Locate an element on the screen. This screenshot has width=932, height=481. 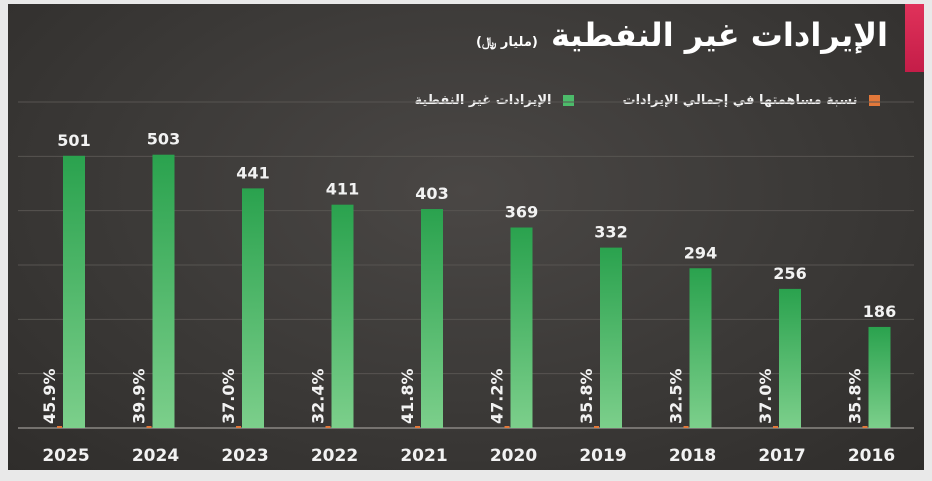
x-tick-label: 2022 is located at coordinates (334, 456).